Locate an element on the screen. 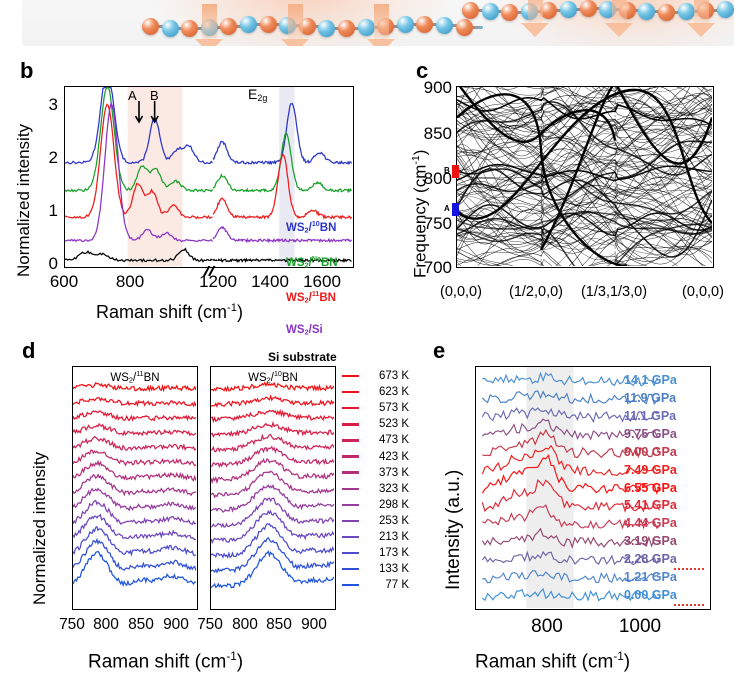 This screenshot has width=750, height=700. panel-d-trace-573K is located at coordinates (272, 416).